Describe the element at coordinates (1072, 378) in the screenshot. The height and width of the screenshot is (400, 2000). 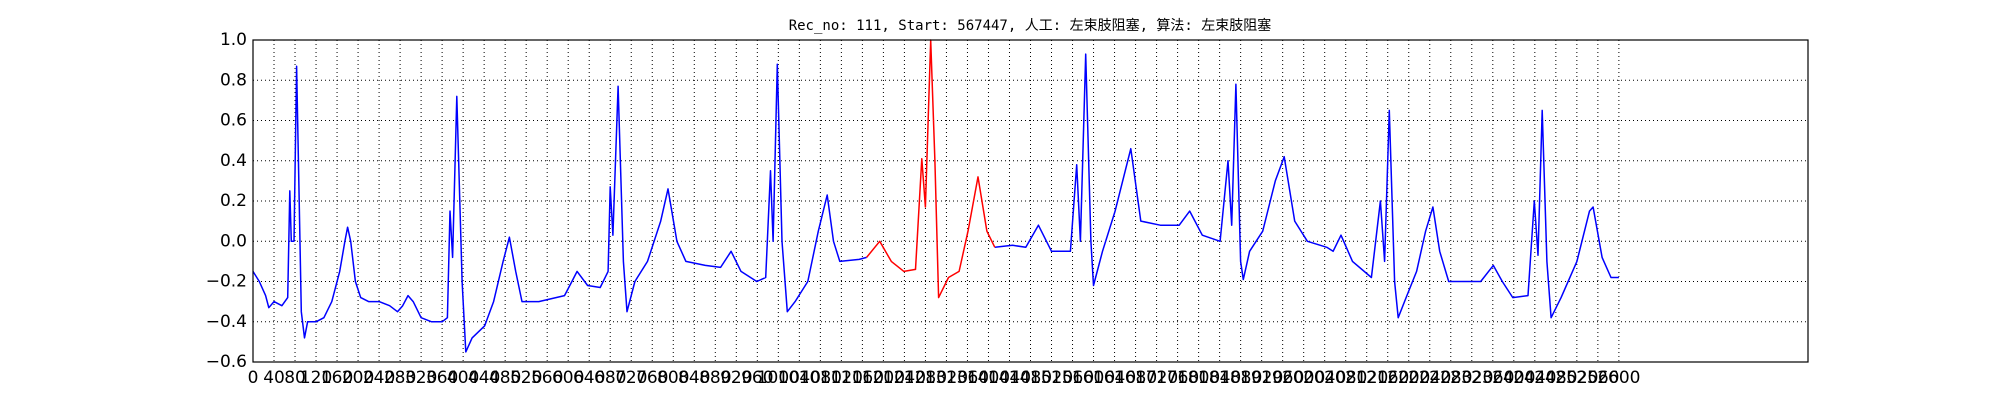
I see `x-tick-label: 1560` at that location.